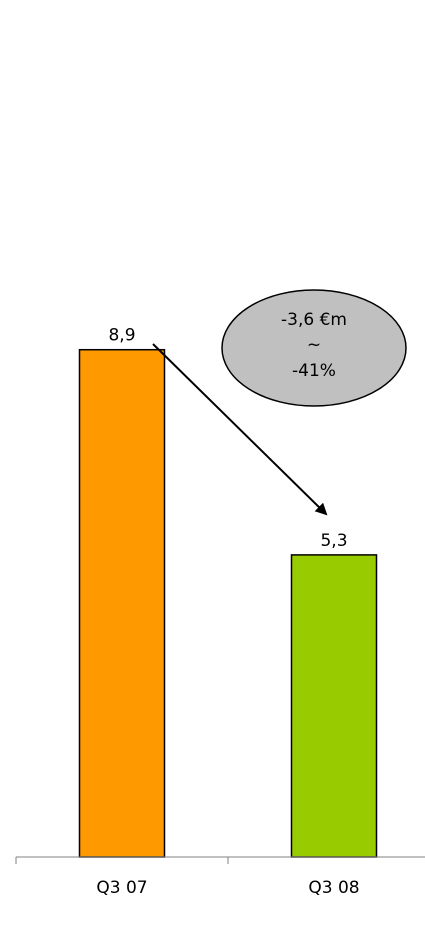 This screenshot has height=928, width=425. What do you see at coordinates (314, 320) in the screenshot?
I see `change-annotation-line-1: -3,6 €m` at bounding box center [314, 320].